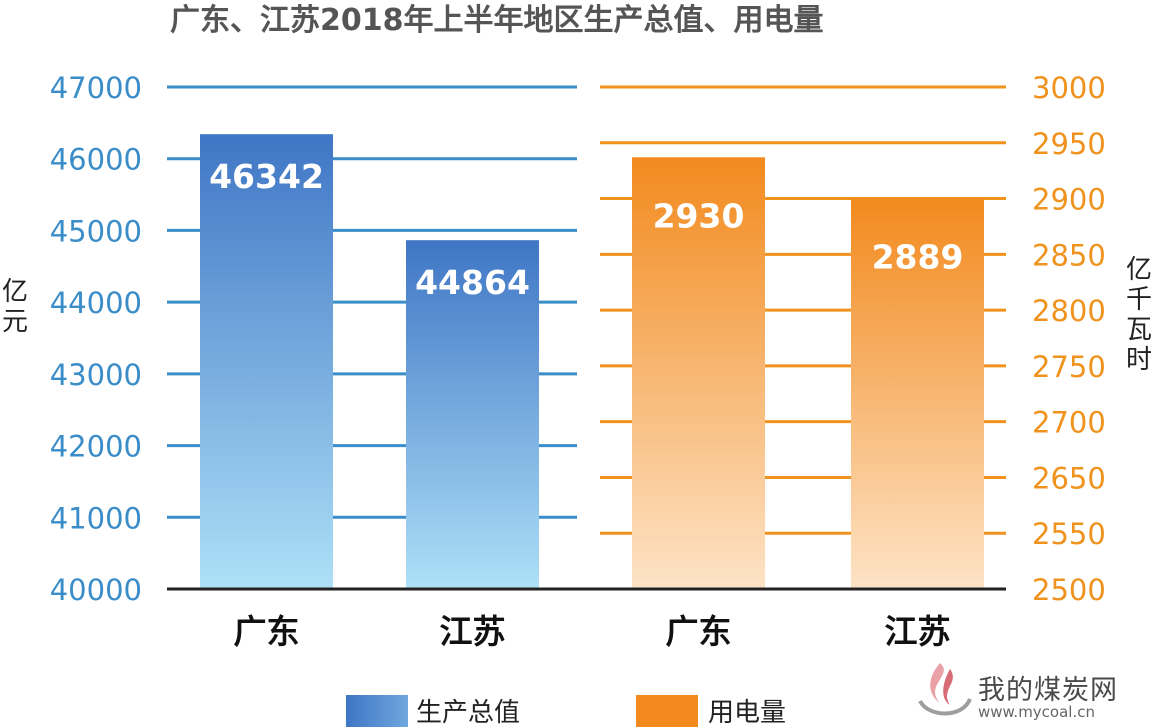 The width and height of the screenshot is (1154, 728). Describe the element at coordinates (266, 176) in the screenshot. I see `gdp-data-label: 46342` at that location.